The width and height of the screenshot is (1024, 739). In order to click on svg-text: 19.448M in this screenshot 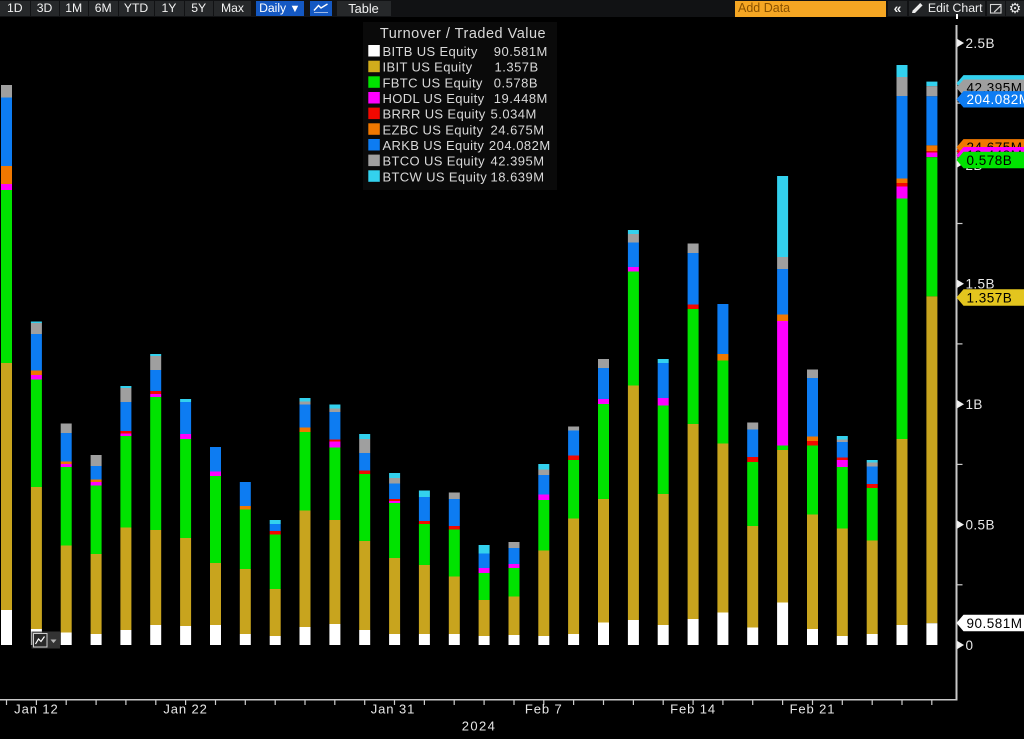, I will do `click(521, 98)`.